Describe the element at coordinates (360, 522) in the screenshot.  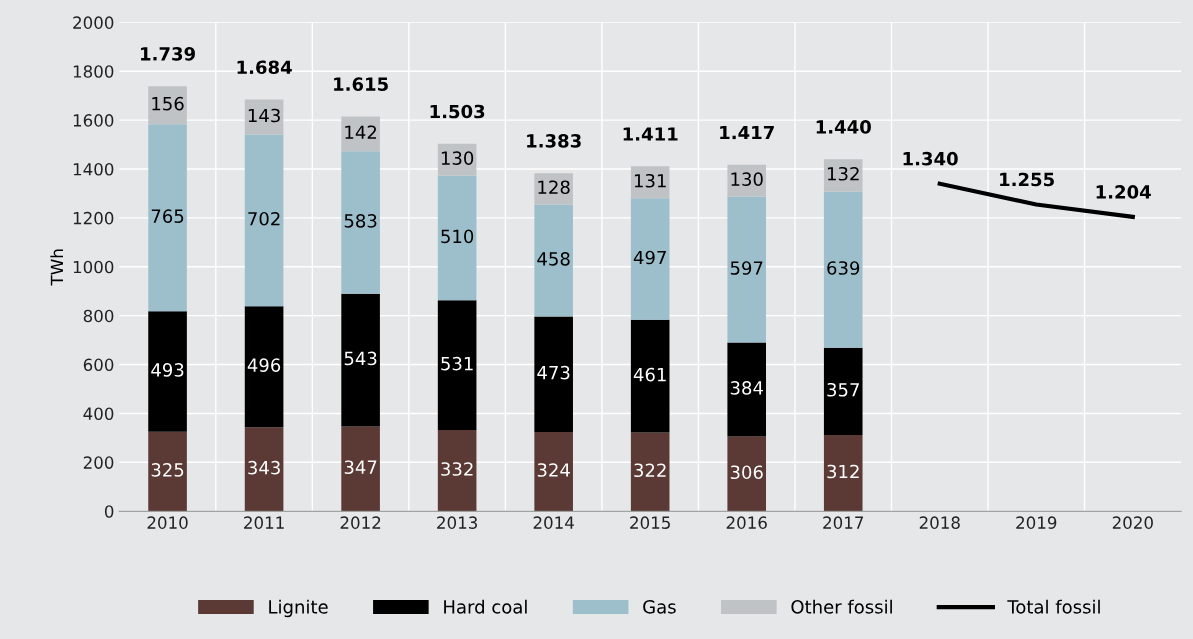
I see `x-tick-label: 2012` at that location.